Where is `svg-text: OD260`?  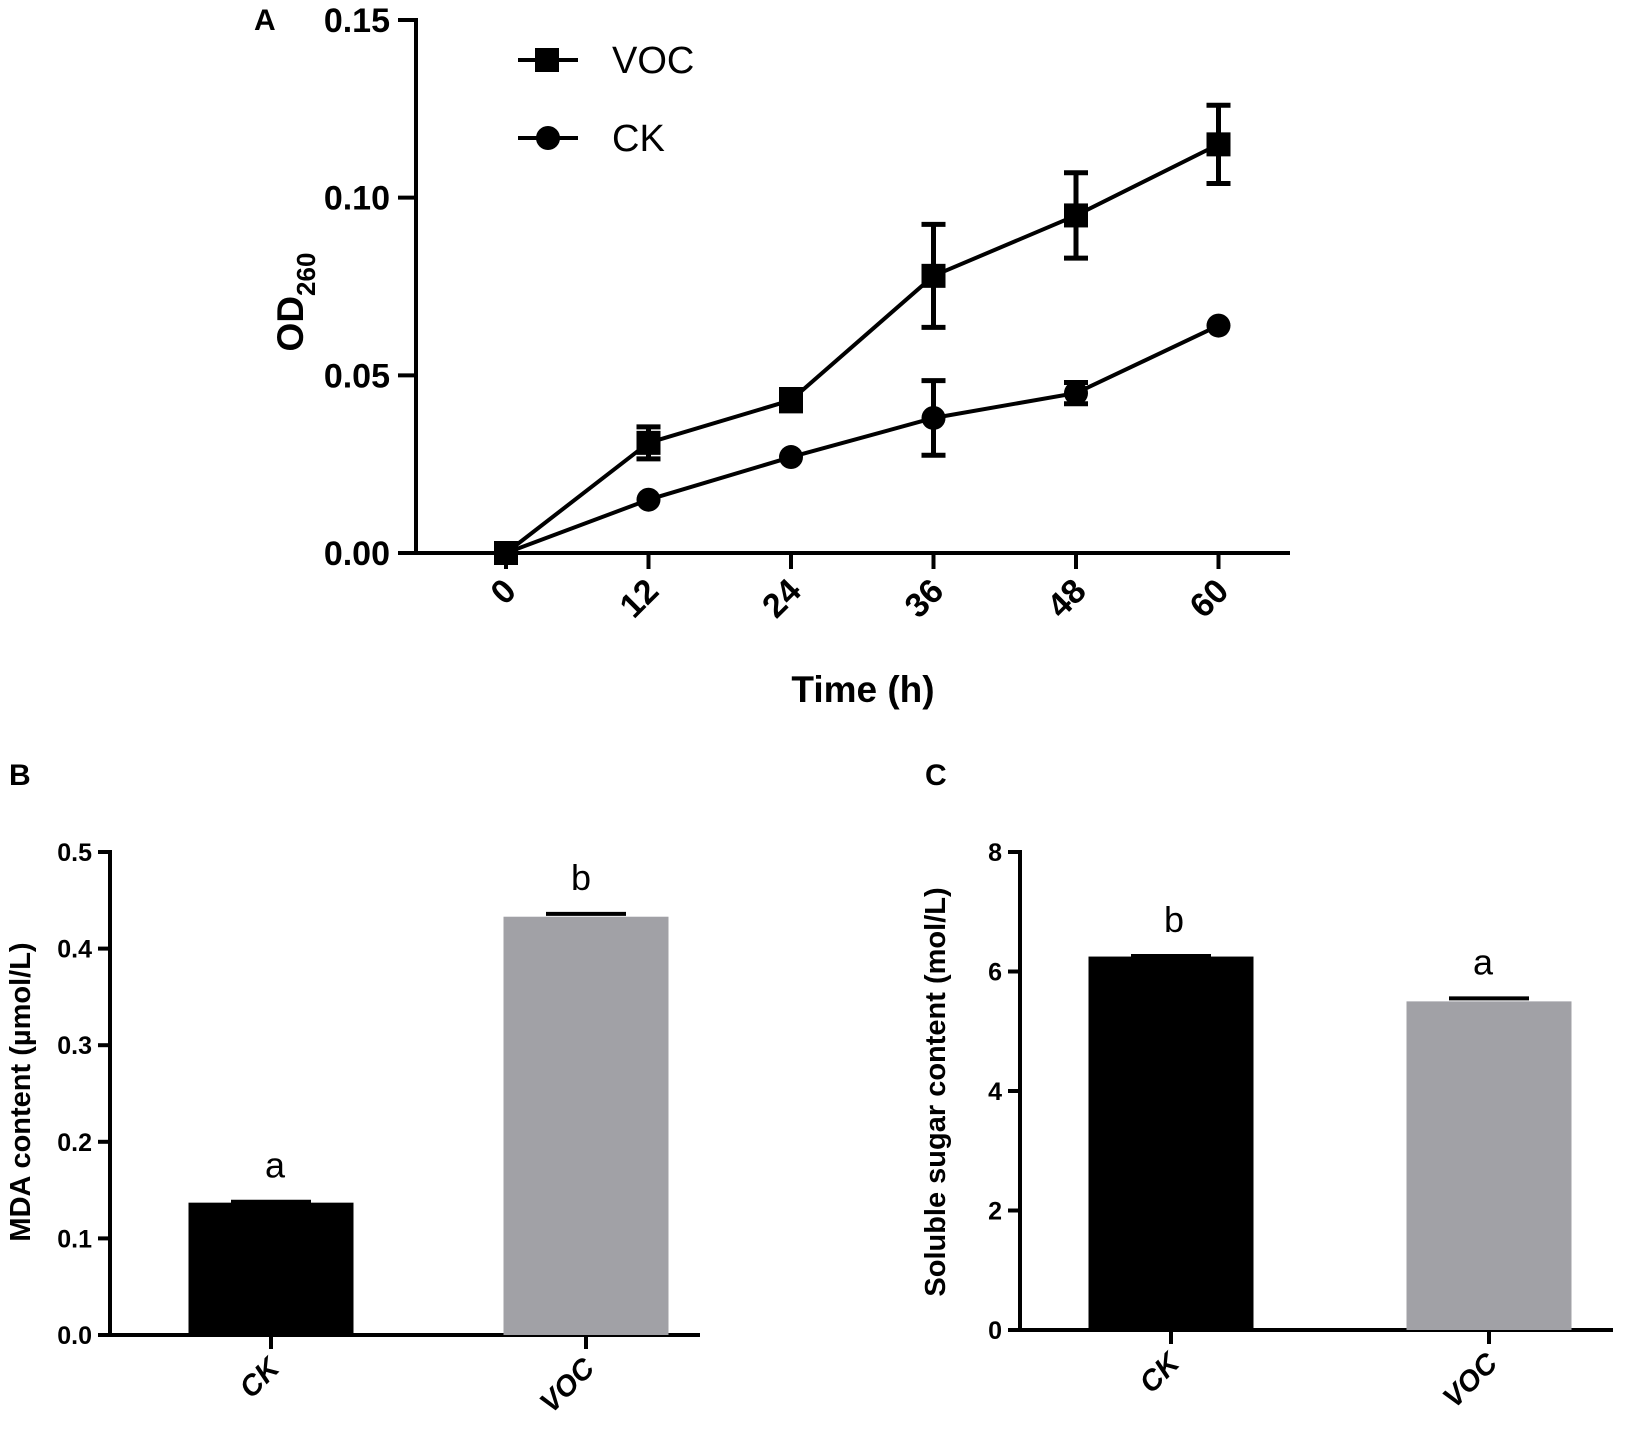 svg-text: OD260 is located at coordinates (295, 302).